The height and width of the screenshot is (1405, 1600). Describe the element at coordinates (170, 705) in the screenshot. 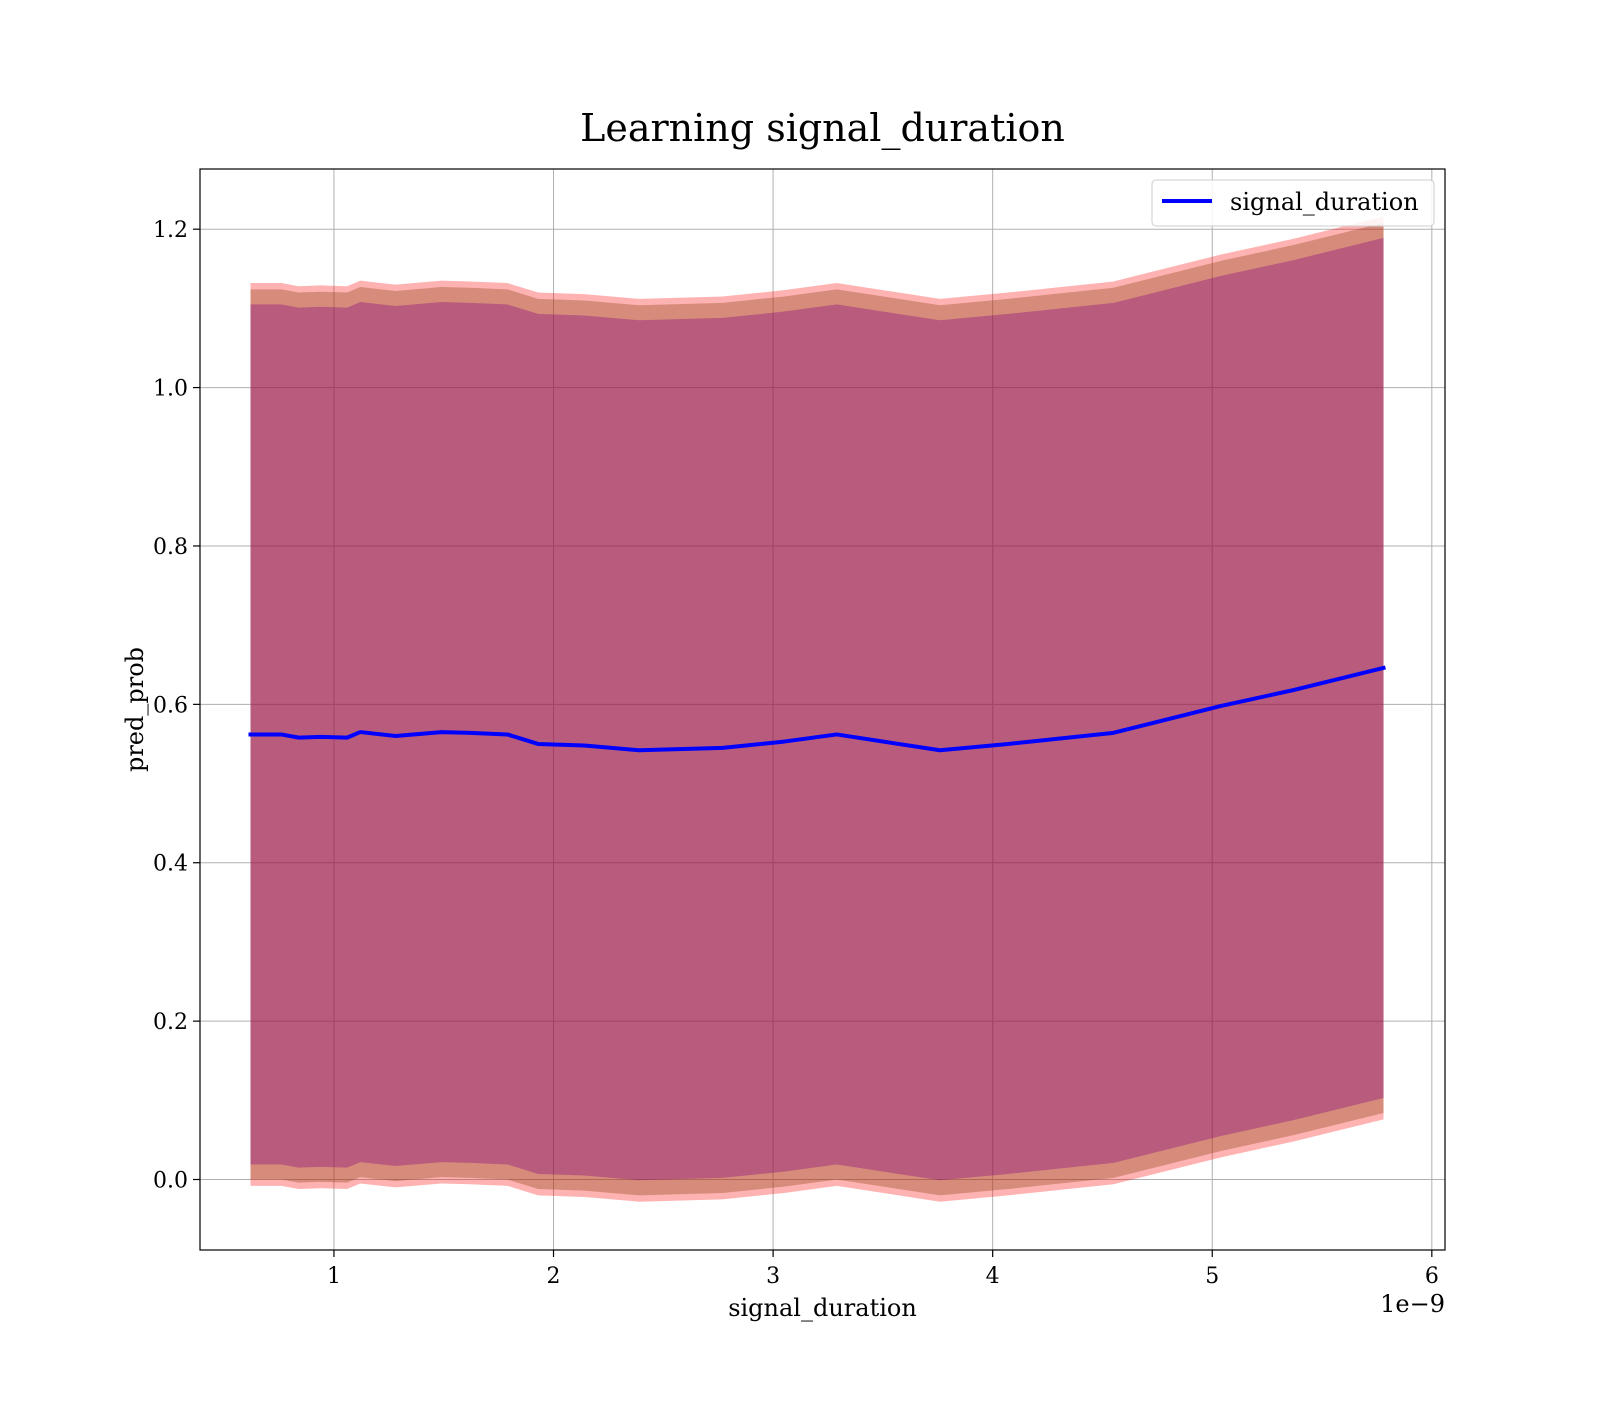

I see `y-tick-label: 0.6` at that location.